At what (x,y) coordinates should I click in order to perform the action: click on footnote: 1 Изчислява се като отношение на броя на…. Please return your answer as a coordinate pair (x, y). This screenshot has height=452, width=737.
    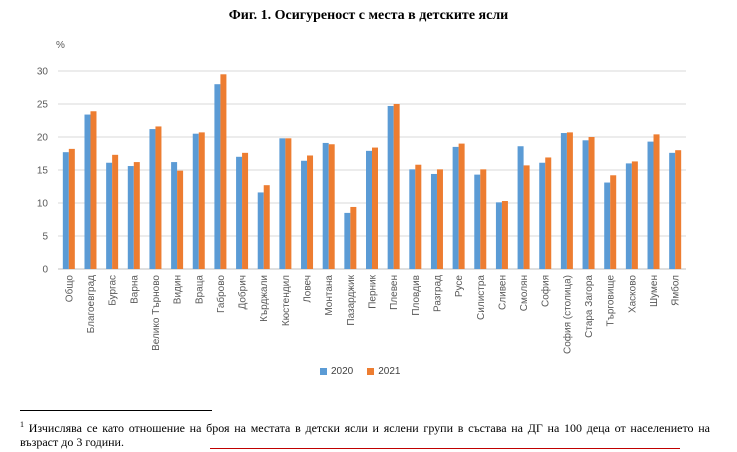
    Looking at the image, I should click on (365, 433).